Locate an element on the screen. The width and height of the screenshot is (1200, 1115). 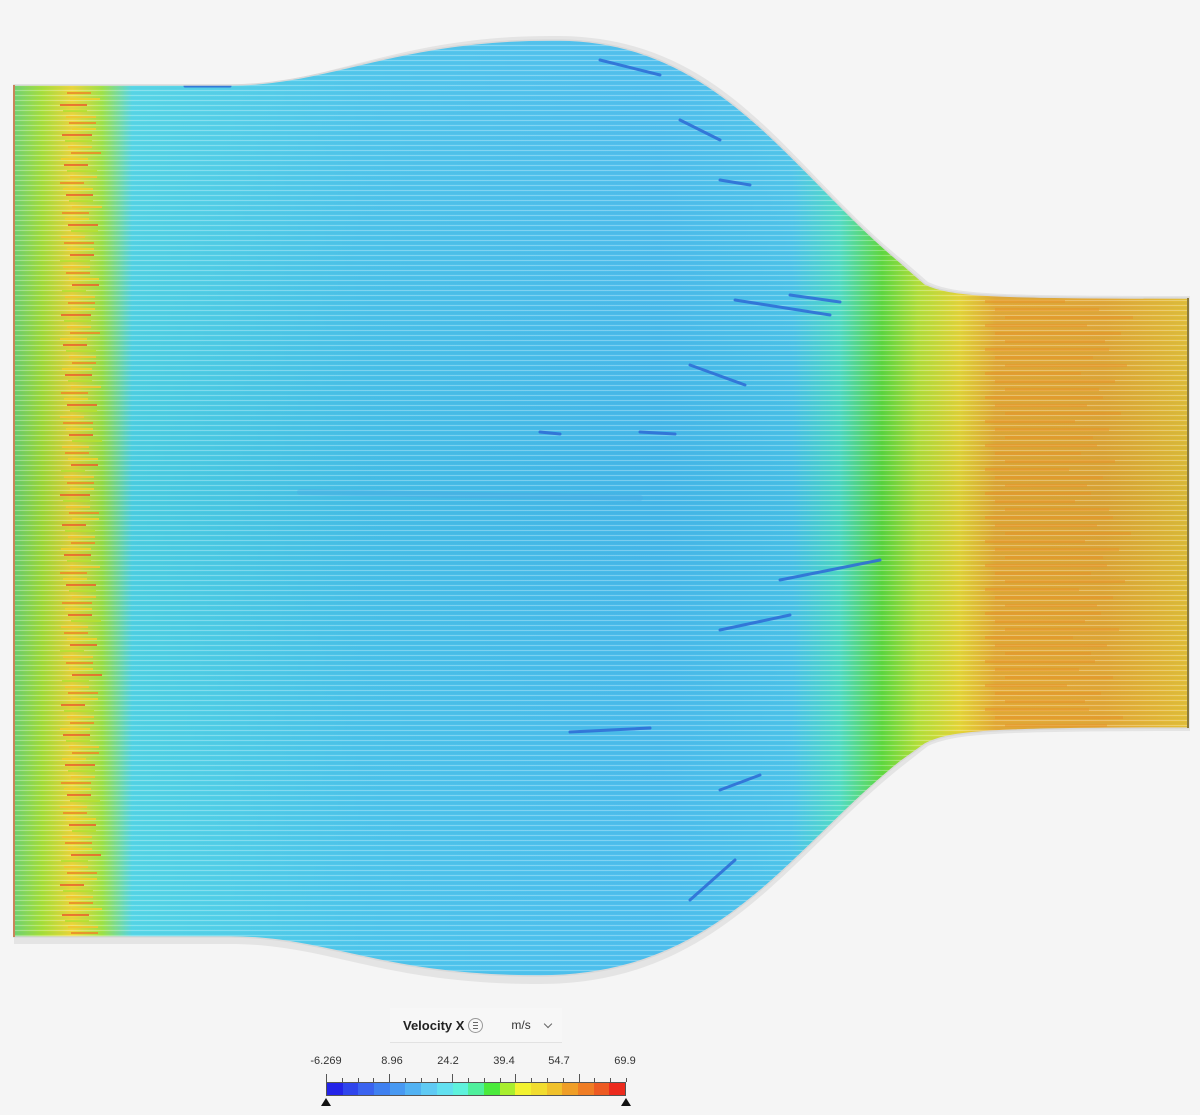
result-legend-header: Velocity X m/s is located at coordinates (476, 1025).